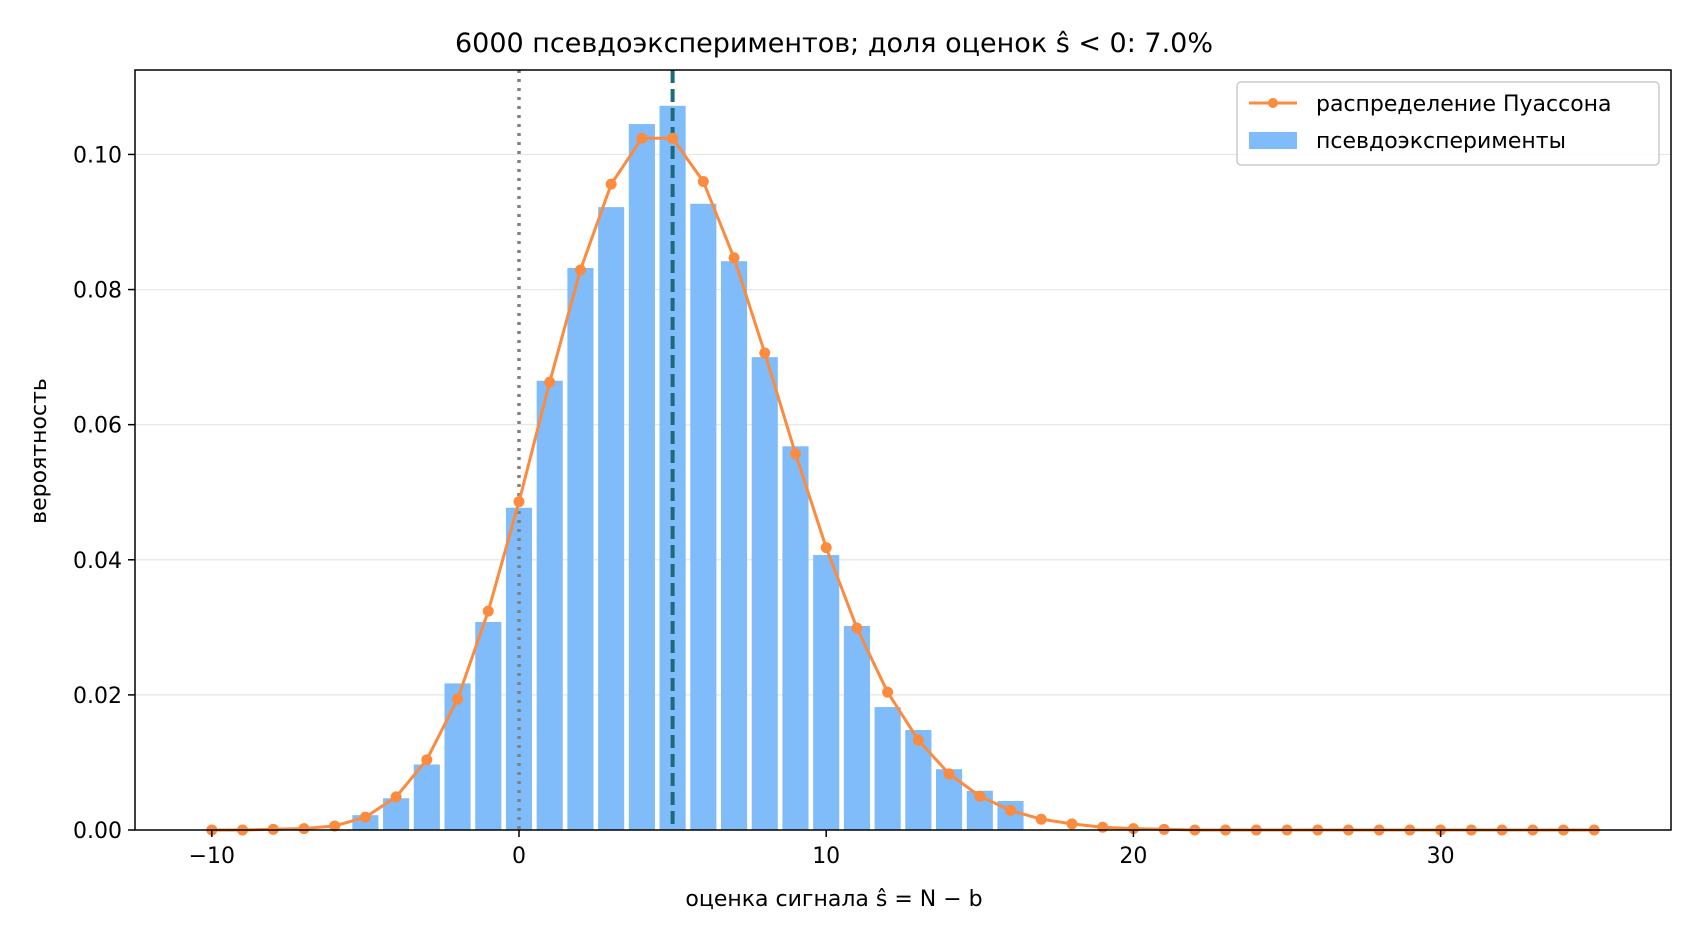 This screenshot has height=936, width=1692. What do you see at coordinates (212, 856) in the screenshot?
I see `x-tick-label: −10` at bounding box center [212, 856].